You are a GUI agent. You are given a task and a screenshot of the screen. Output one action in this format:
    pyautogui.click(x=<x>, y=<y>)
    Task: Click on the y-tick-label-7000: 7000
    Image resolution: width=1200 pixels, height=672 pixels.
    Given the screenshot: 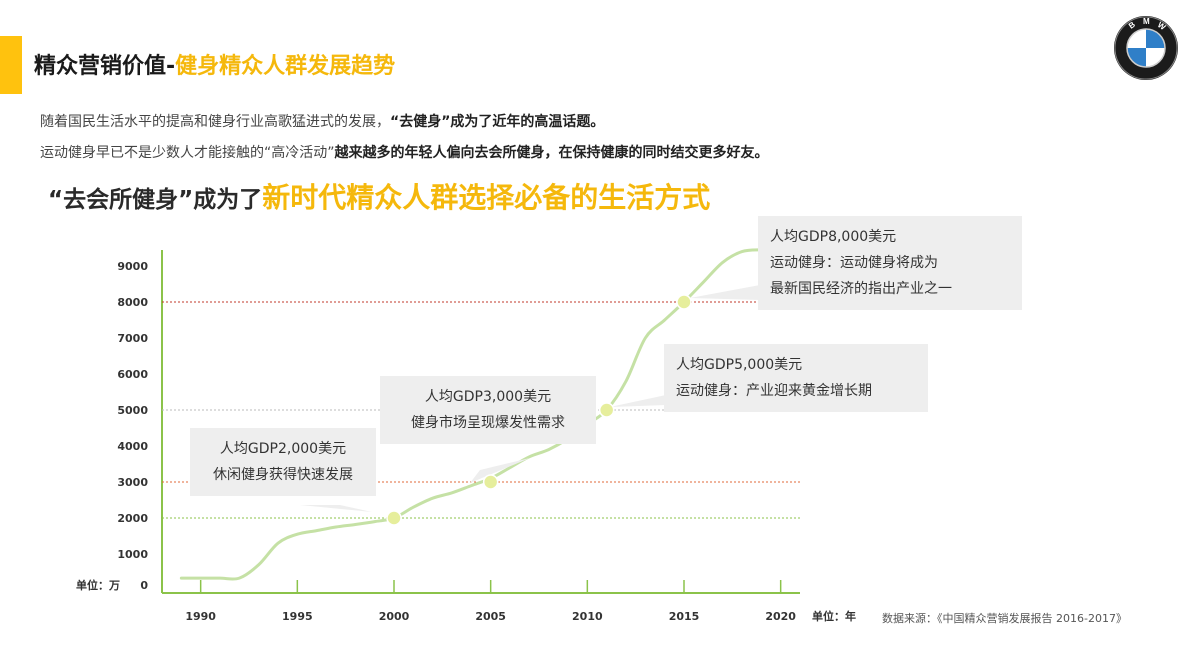 What is the action you would take?
    pyautogui.click(x=132, y=338)
    